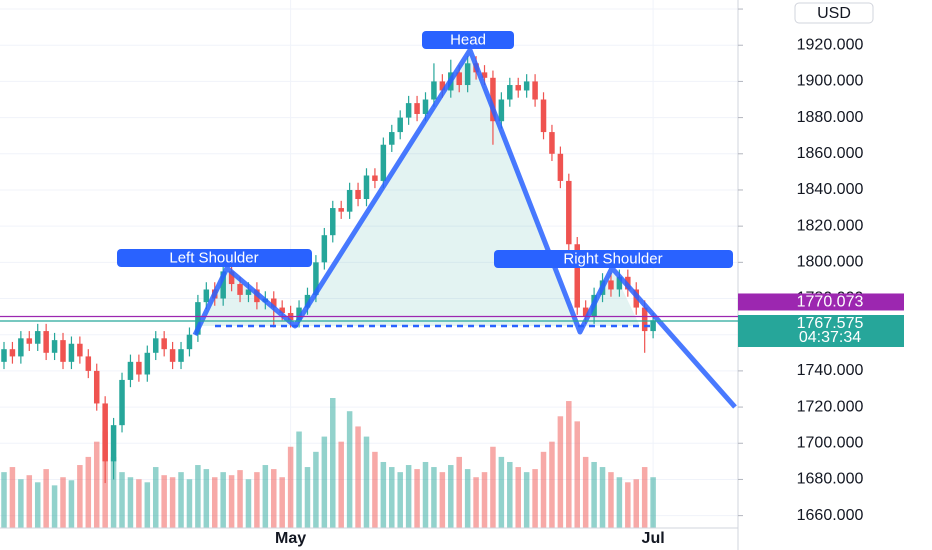 The width and height of the screenshot is (932, 550). Describe the element at coordinates (830, 370) in the screenshot. I see `y-tick-label: 1740.000` at that location.